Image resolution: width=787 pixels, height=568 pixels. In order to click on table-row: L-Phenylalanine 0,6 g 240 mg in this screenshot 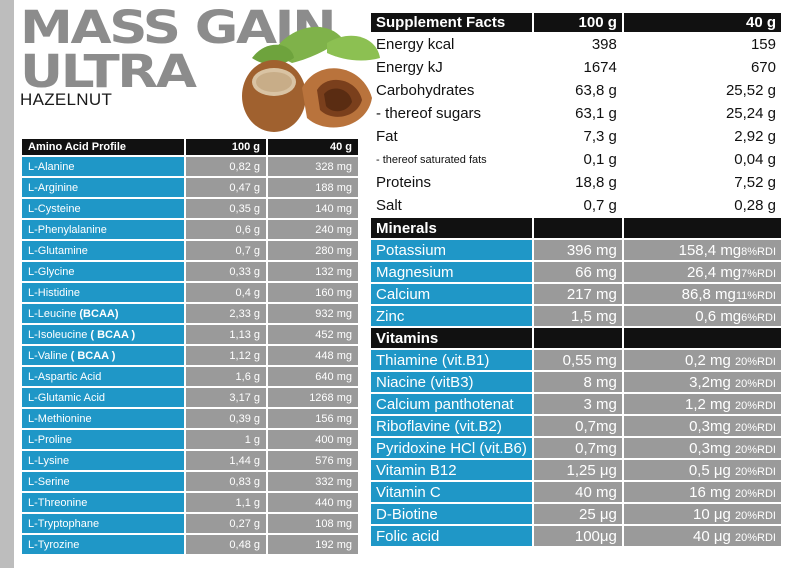, I will do `click(190, 229)`.